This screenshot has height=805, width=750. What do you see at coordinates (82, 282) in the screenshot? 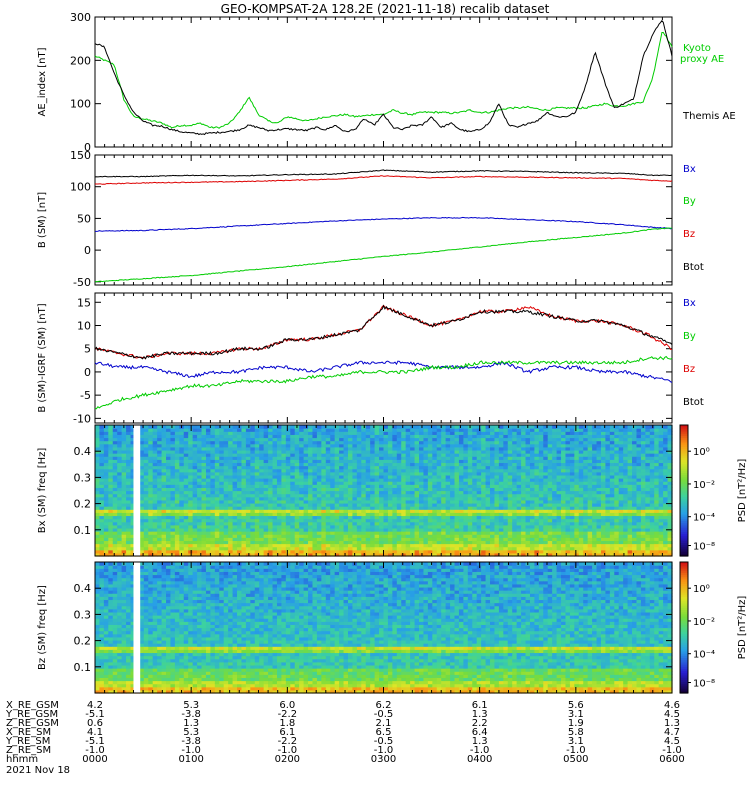
I see `y-tick-label: -50` at bounding box center [82, 282].